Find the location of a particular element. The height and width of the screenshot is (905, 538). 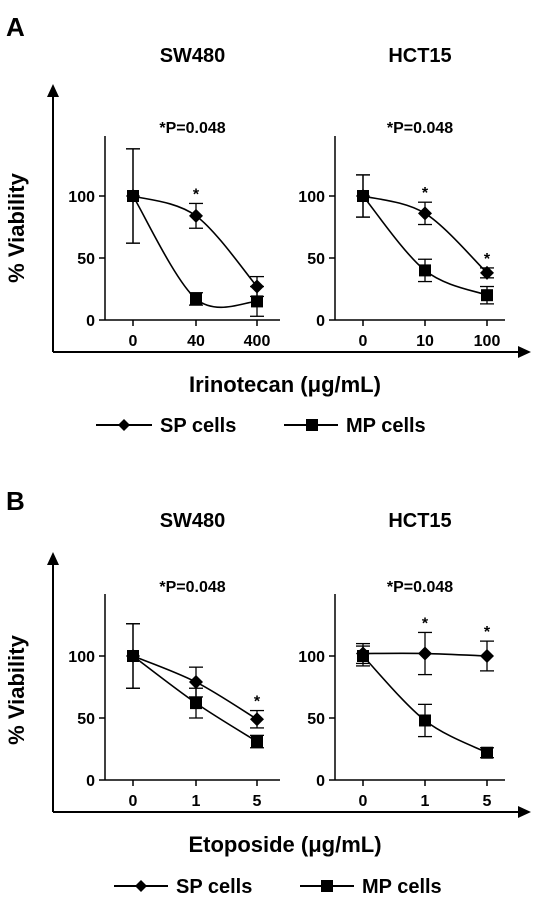

panel-b-x-axis-label: Etoposide (μg/mL) is located at coordinates (284, 844).